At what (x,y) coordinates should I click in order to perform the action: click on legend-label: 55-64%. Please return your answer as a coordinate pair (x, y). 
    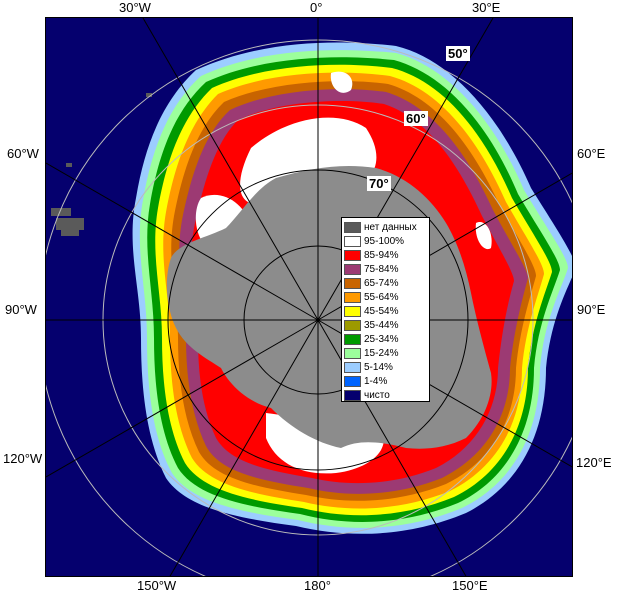
    Looking at the image, I should click on (381, 297).